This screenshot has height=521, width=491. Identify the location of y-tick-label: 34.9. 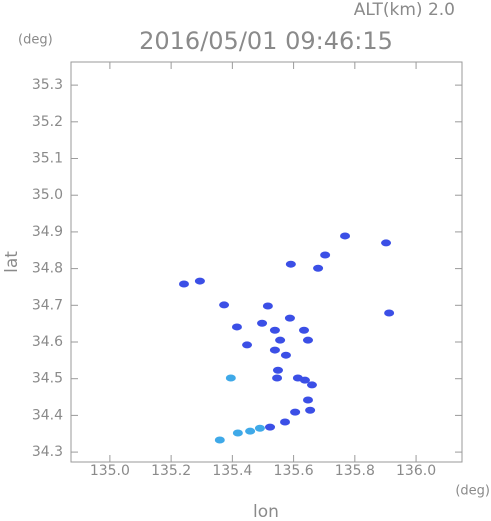
(47, 232).